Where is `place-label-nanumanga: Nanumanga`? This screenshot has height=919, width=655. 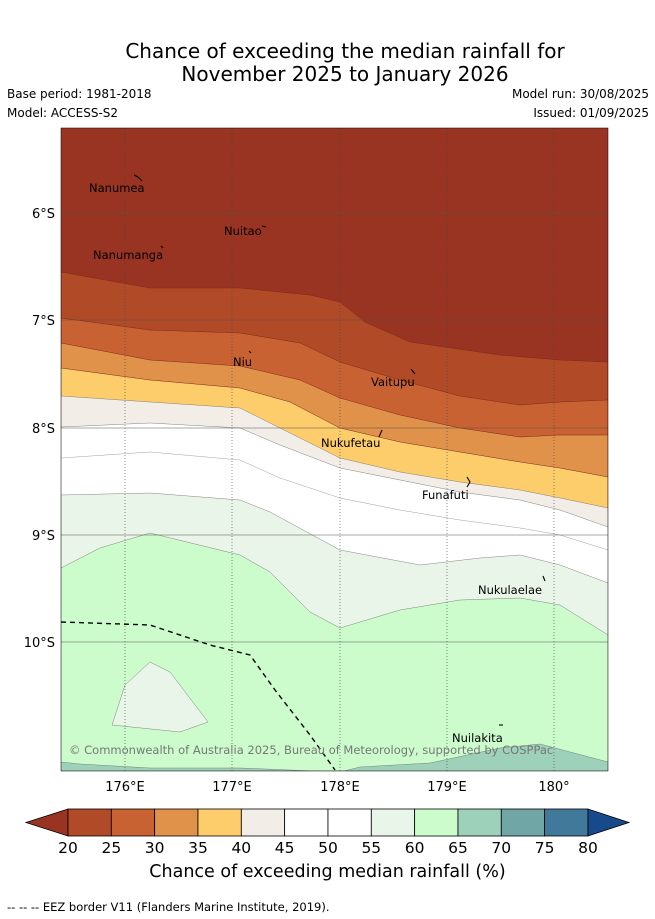
place-label-nanumanga: Nanumanga is located at coordinates (128, 255).